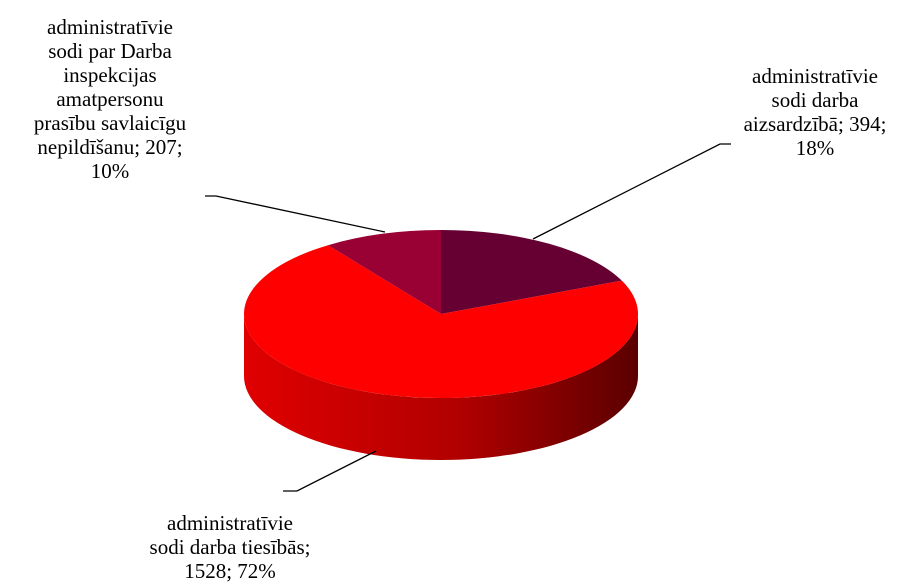 This screenshot has width=918, height=588. I want to click on leader-line-darba-aizsardziba, so click(631, 191).